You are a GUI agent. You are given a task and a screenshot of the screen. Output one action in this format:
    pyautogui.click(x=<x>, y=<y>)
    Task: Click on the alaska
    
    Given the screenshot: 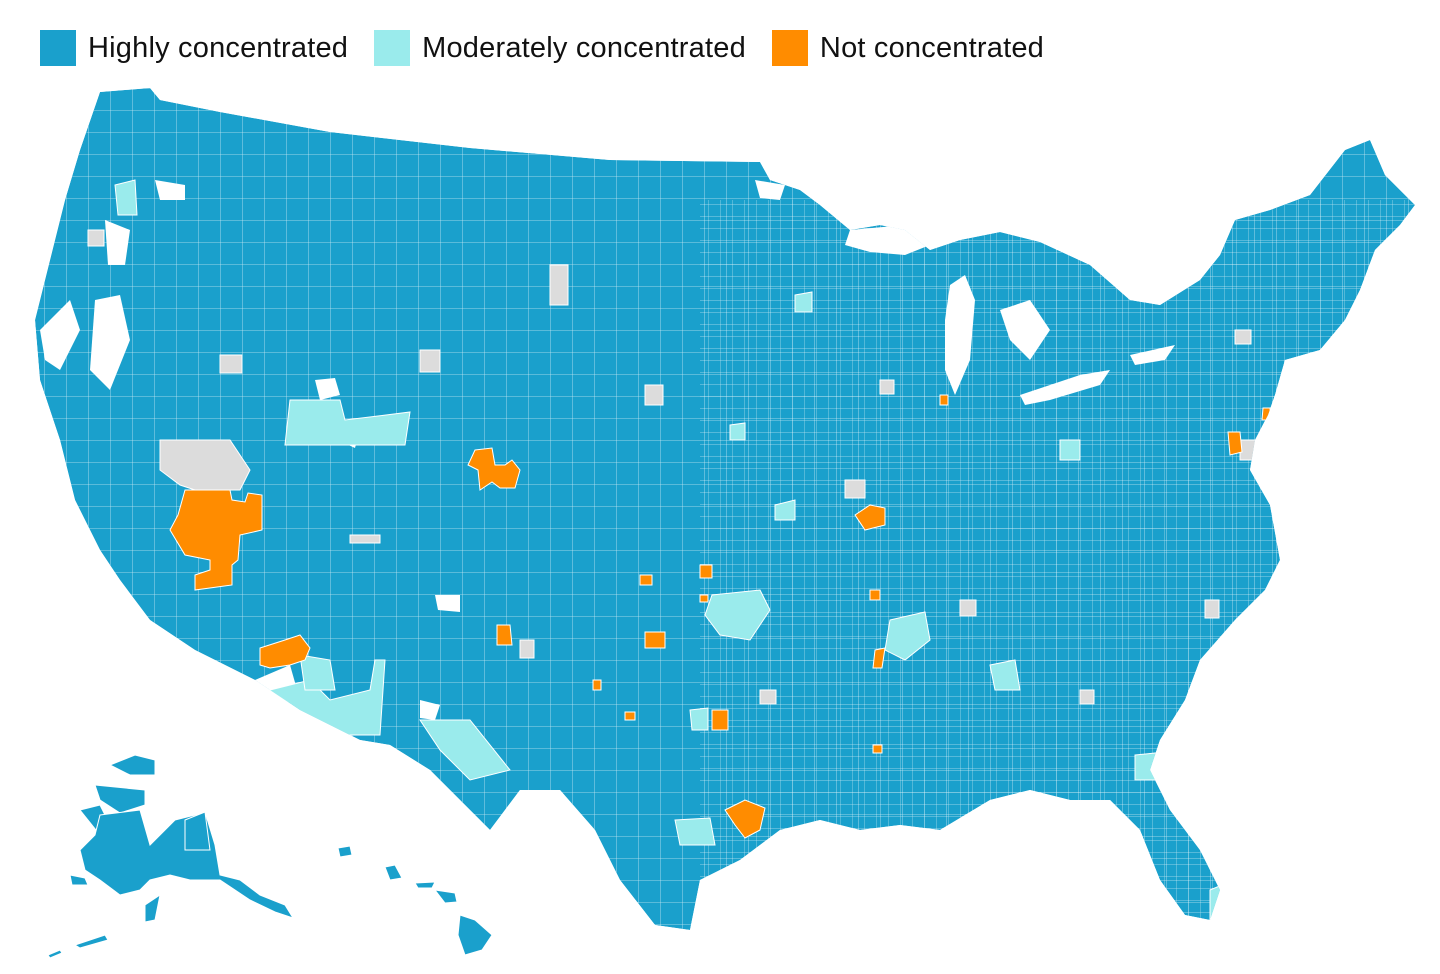 What is the action you would take?
    pyautogui.click(x=171, y=856)
    